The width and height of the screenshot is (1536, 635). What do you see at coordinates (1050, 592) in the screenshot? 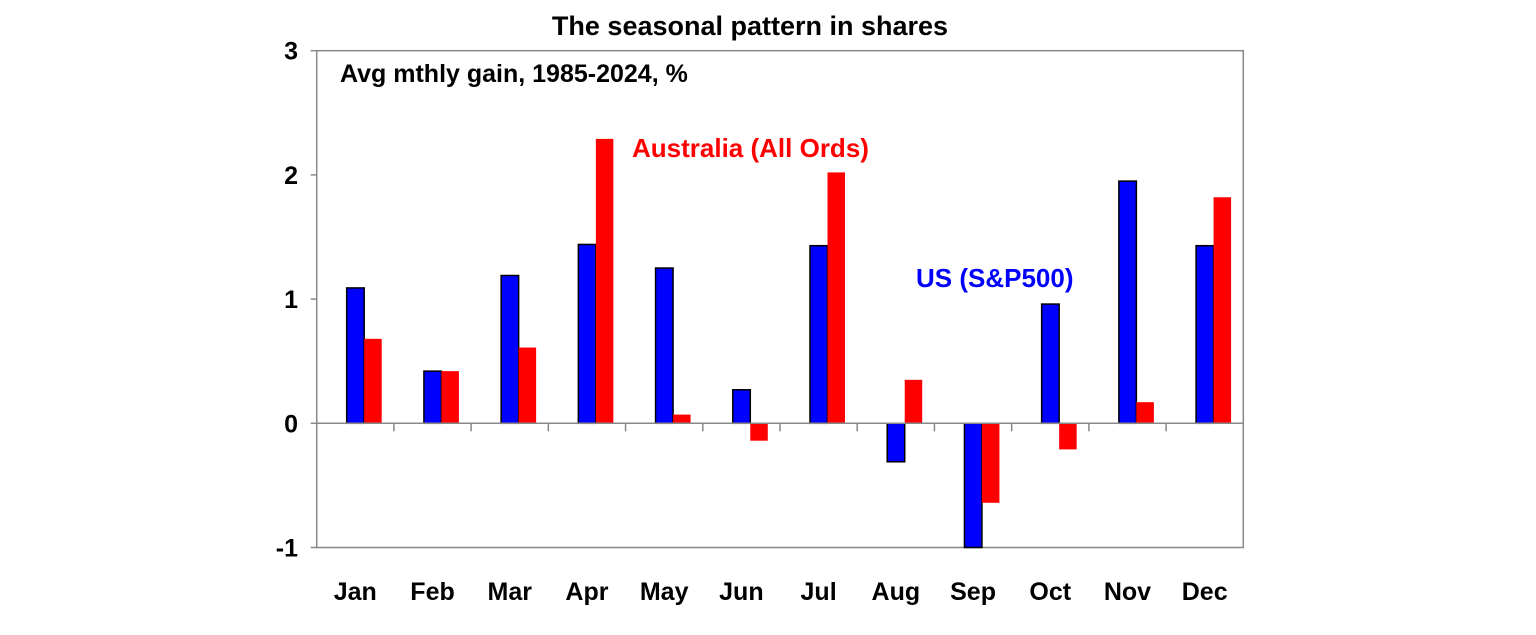
I see `x-tick-label: Oct` at bounding box center [1050, 592].